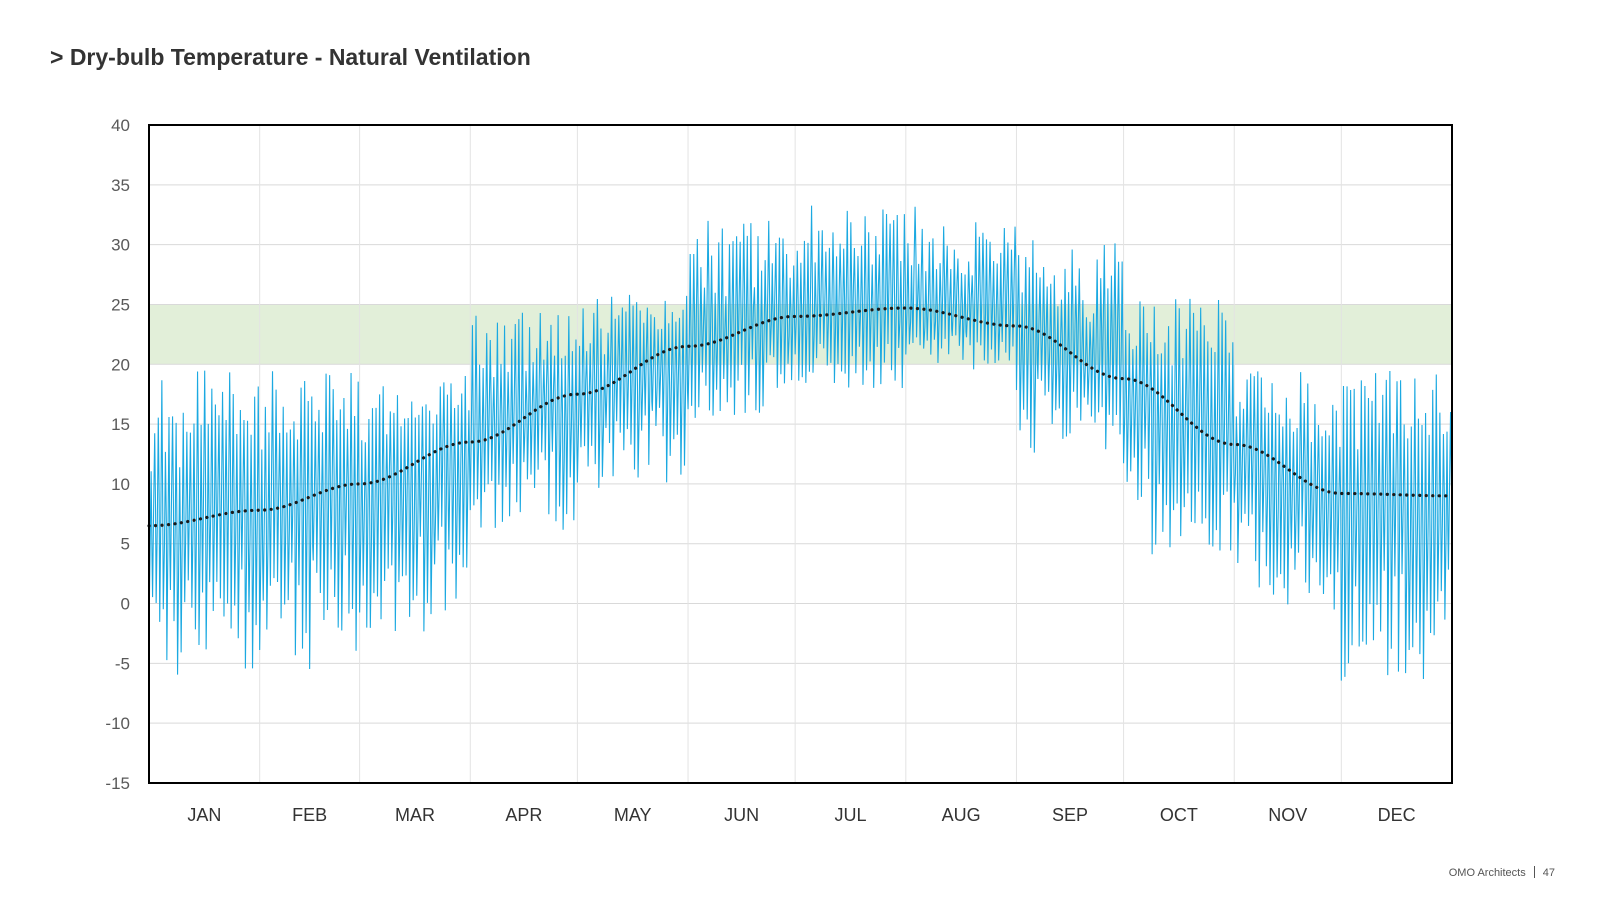  I want to click on x-tick-label: SEP, so click(1070, 815).